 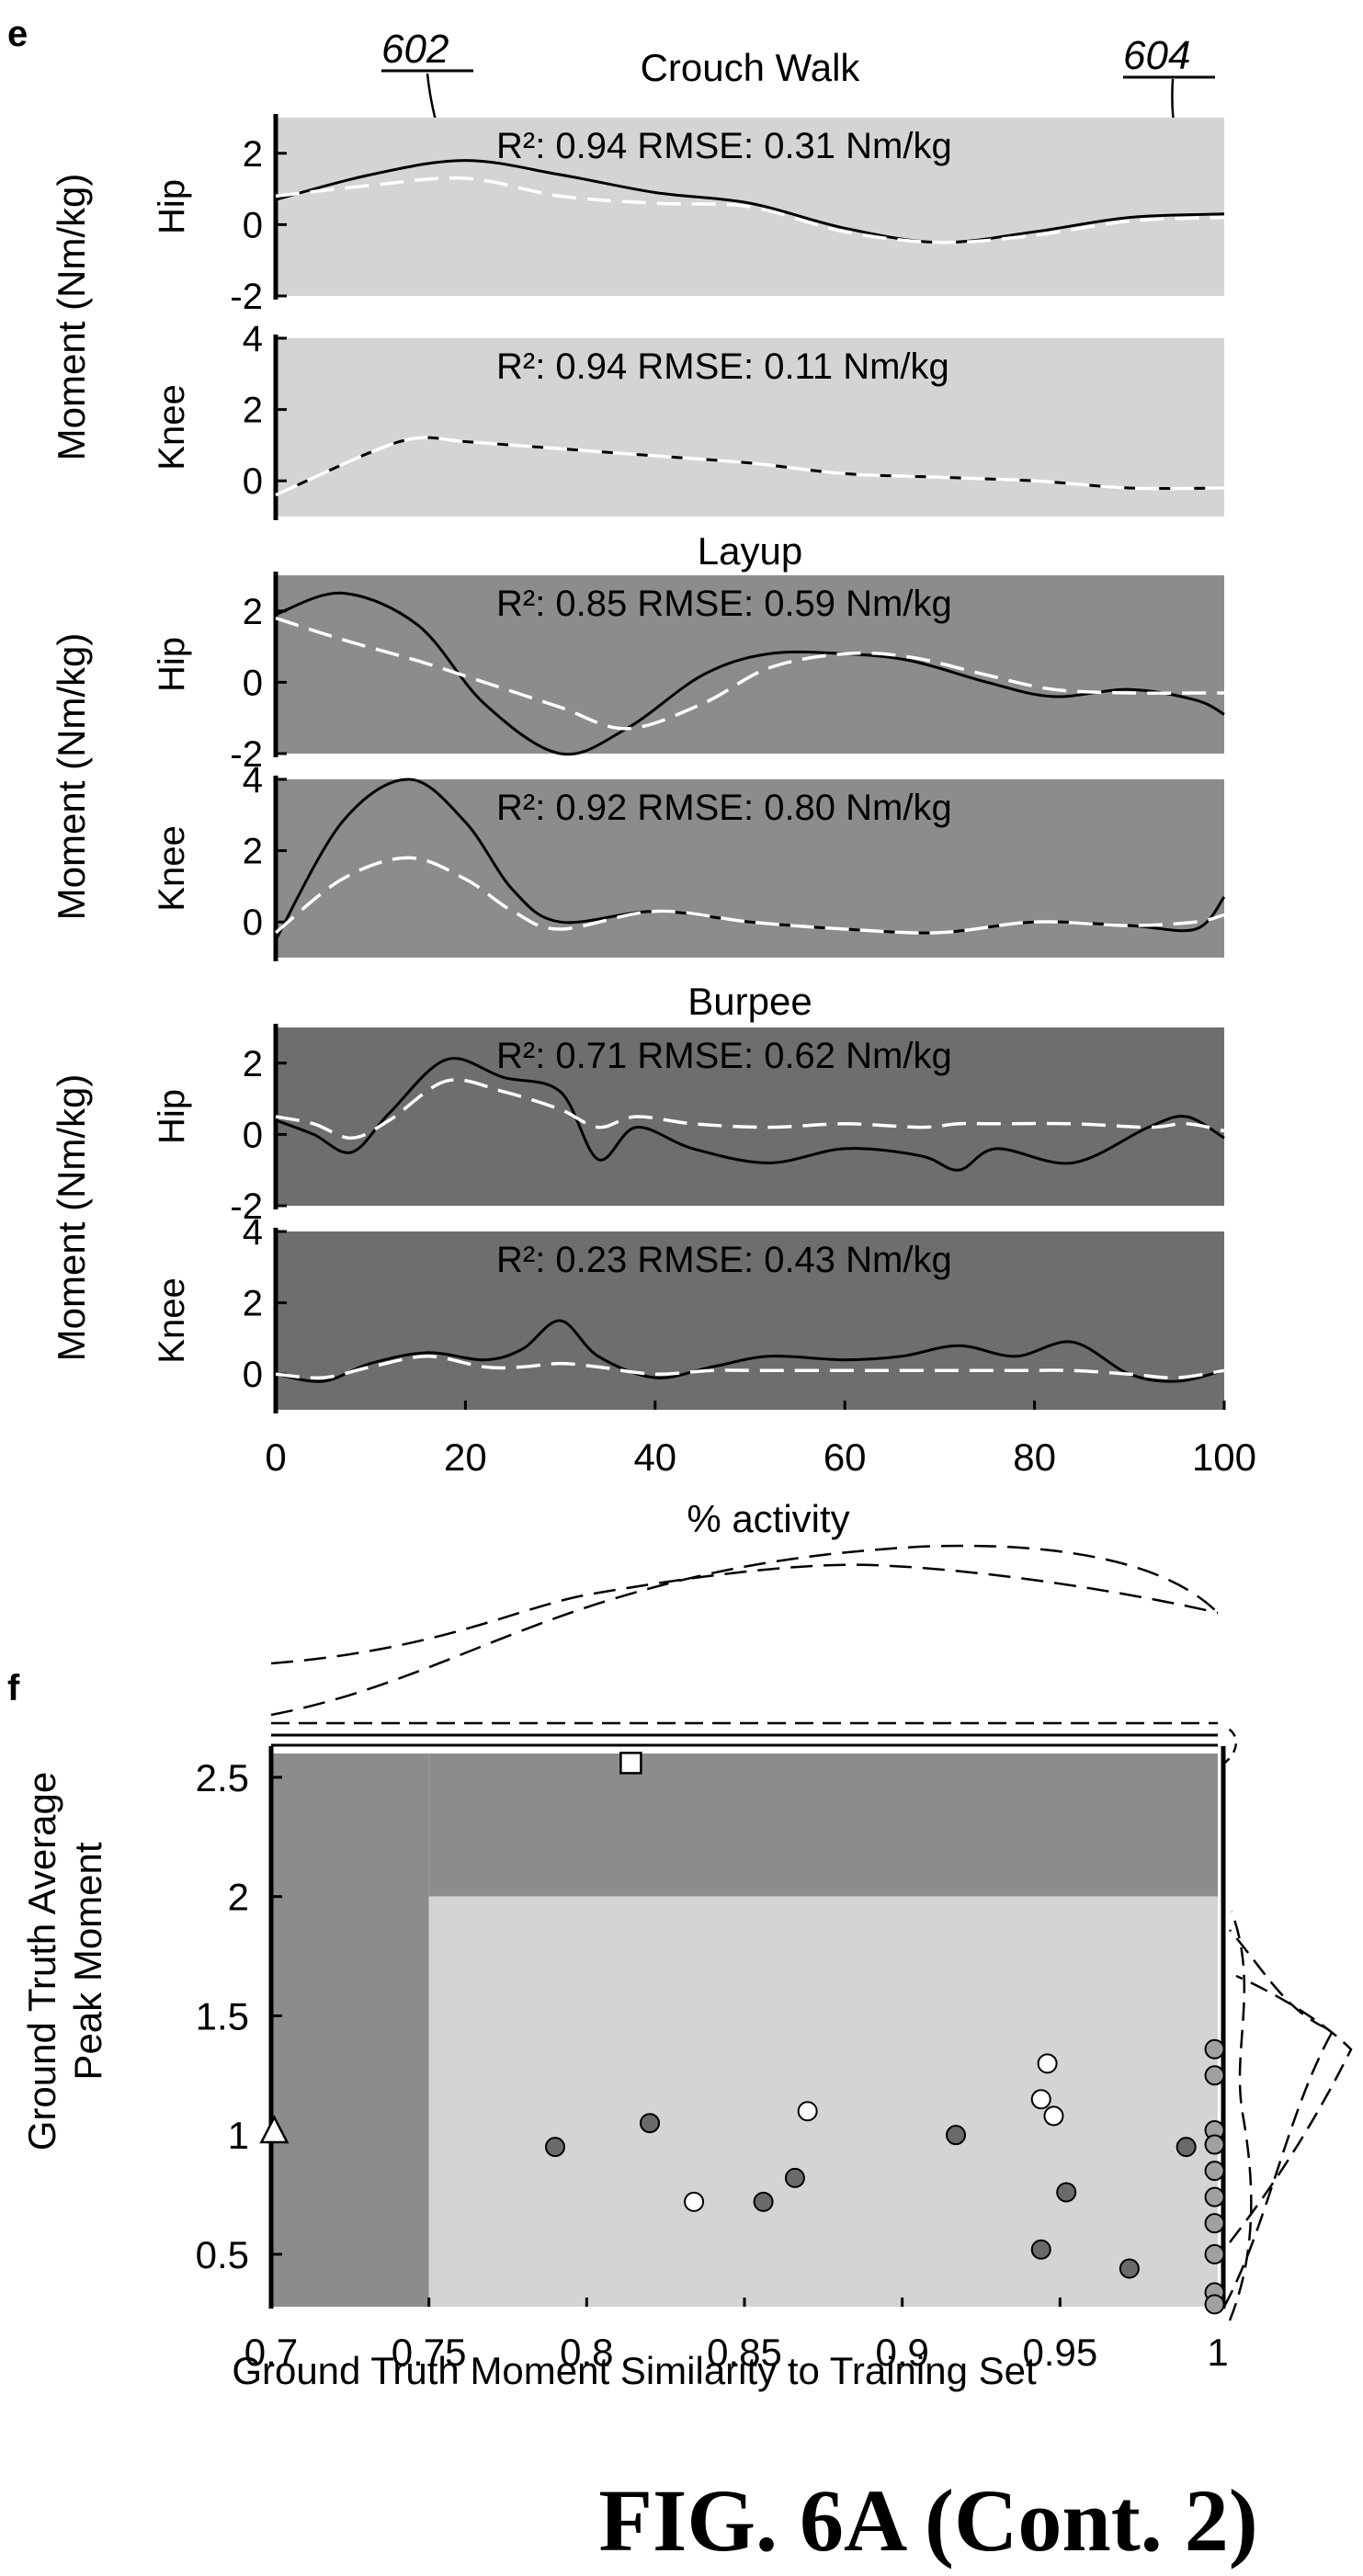 I want to click on x-tick-label: 100, so click(x=1224, y=1457).